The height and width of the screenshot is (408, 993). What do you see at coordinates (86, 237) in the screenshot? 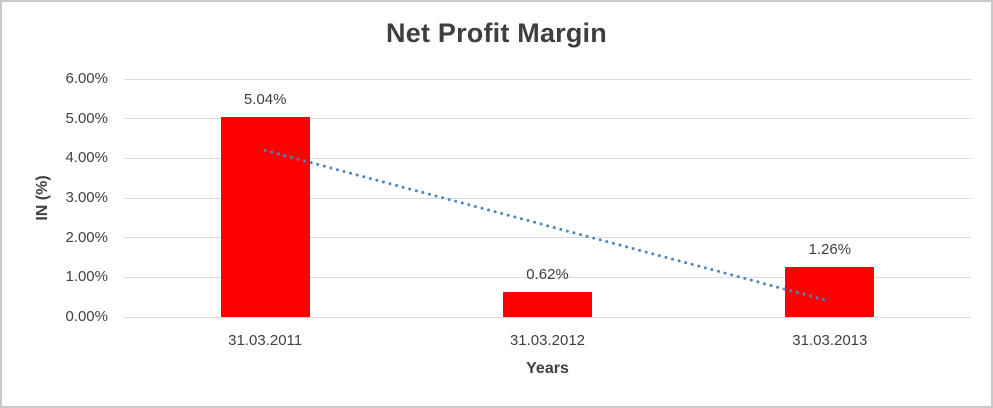
I see `y-axis-tick-label: 2.00%` at bounding box center [86, 237].